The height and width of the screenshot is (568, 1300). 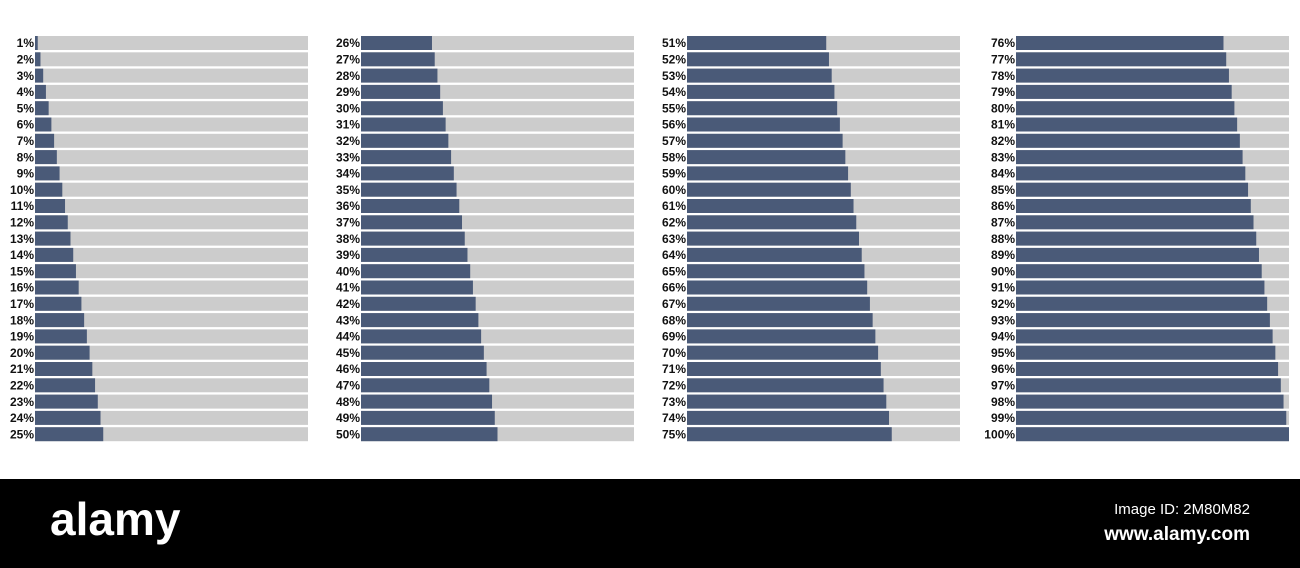 What do you see at coordinates (674, 59) in the screenshot?
I see `value-label: 52%` at bounding box center [674, 59].